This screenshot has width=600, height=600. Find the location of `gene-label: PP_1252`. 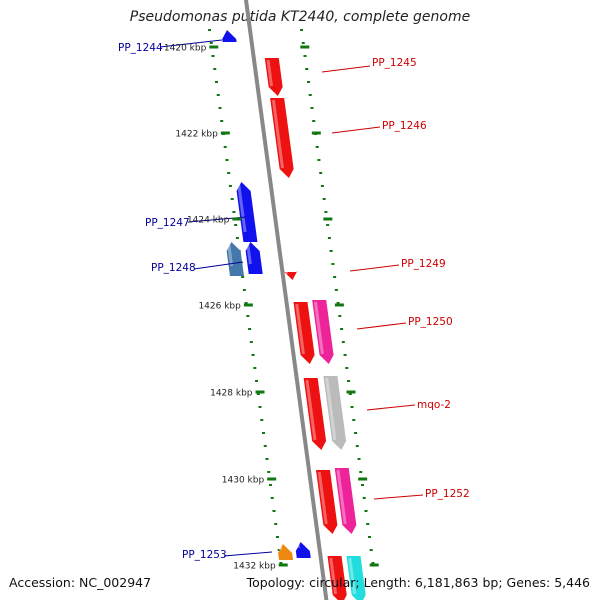

gene-label: PP_1252 is located at coordinates (447, 494).